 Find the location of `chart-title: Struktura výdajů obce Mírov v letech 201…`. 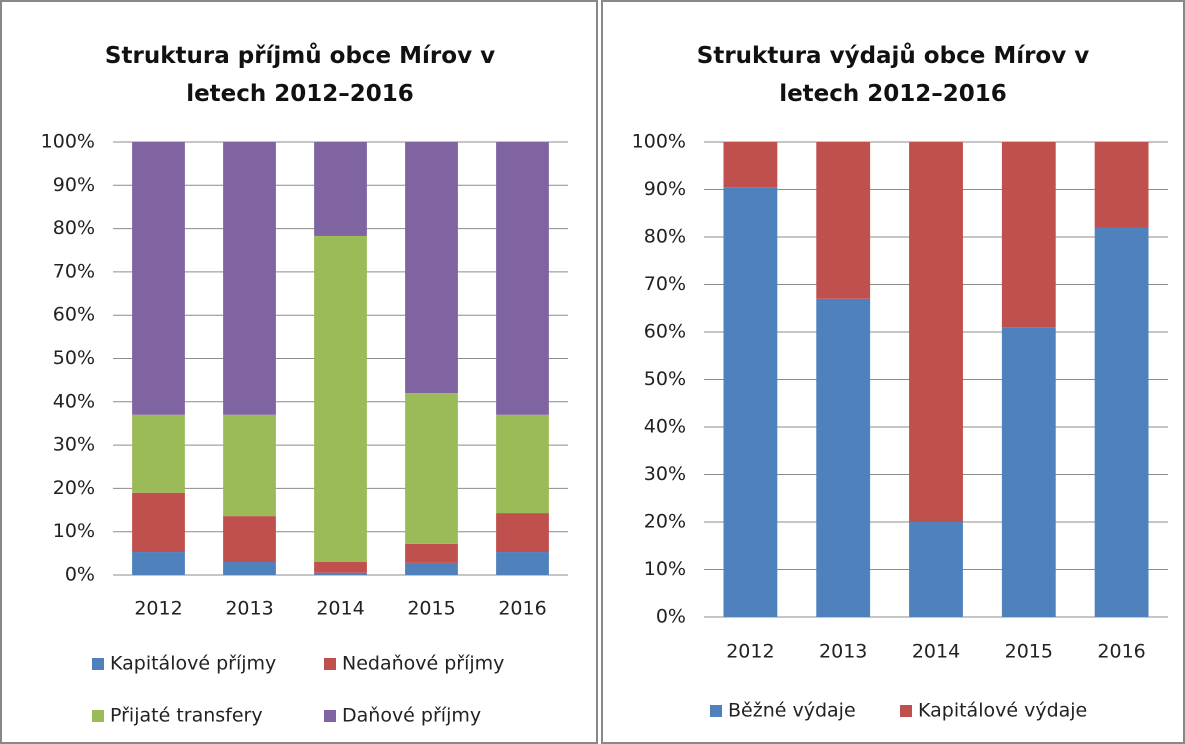

chart-title: Struktura výdajů obce Mírov v letech 201… is located at coordinates (893, 75).